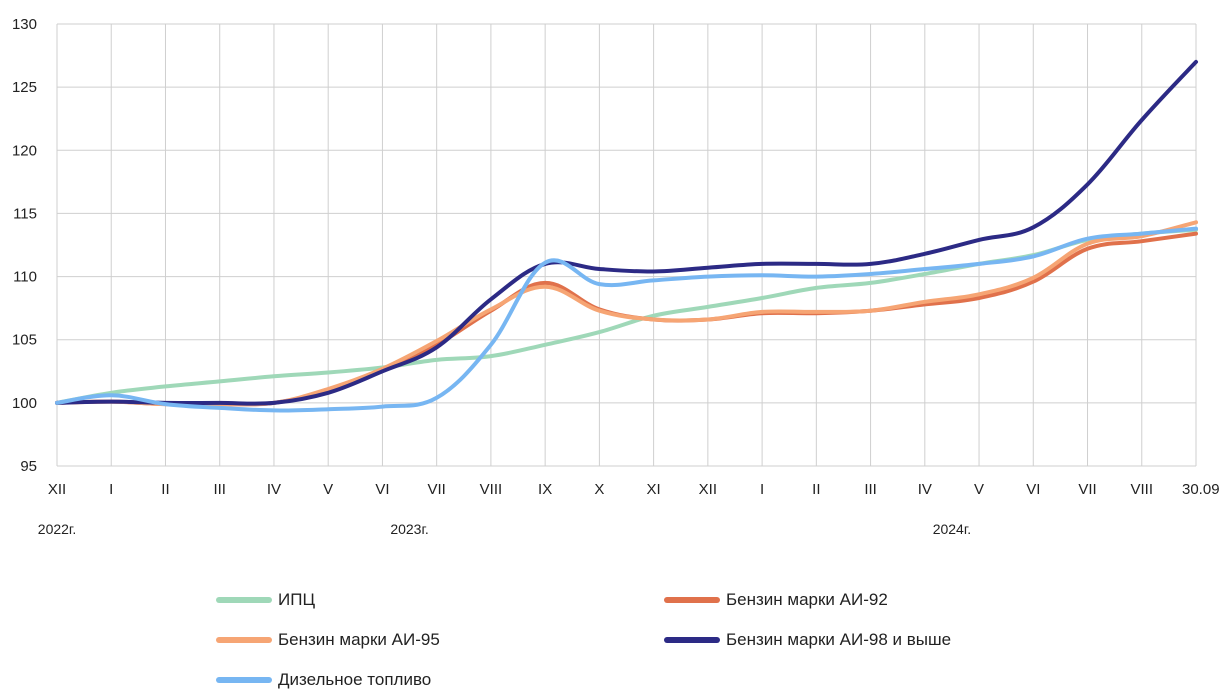 The width and height of the screenshot is (1229, 695). Describe the element at coordinates (24, 24) in the screenshot. I see `y-tick-label: 130` at that location.